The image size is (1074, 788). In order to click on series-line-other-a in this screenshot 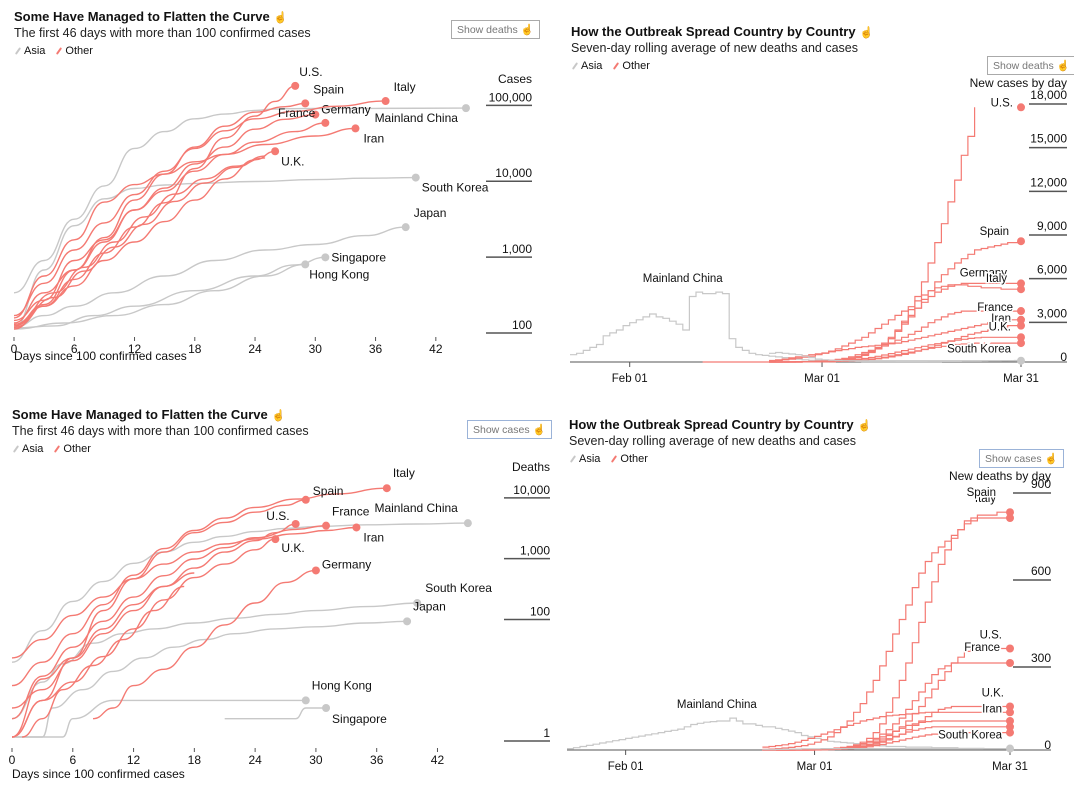, I will do `click(103, 640)`.